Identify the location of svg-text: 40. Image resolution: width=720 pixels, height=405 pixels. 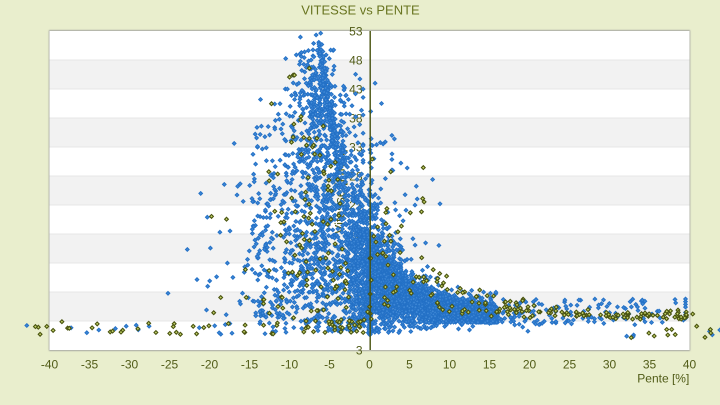
(690, 365).